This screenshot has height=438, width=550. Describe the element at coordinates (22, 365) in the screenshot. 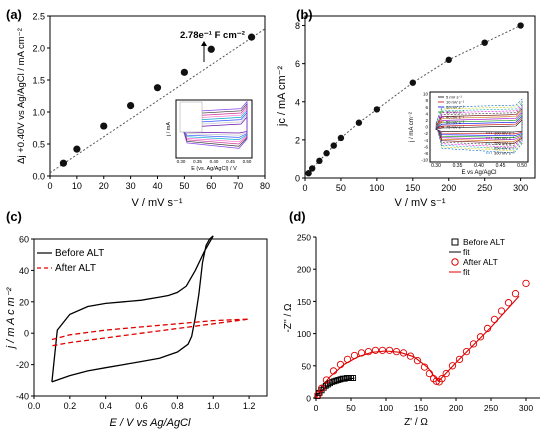

I see `y-tick-label: -20` at that location.